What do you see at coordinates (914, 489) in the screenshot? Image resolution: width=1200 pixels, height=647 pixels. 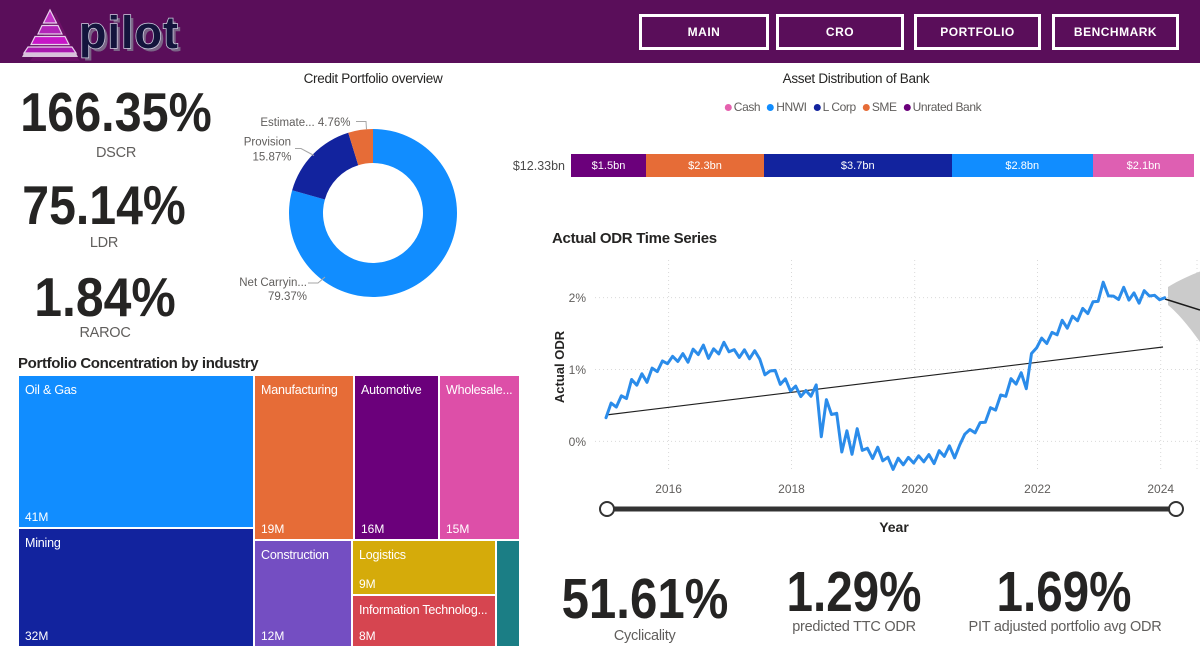 I see `svg-text: 2020` at bounding box center [914, 489].